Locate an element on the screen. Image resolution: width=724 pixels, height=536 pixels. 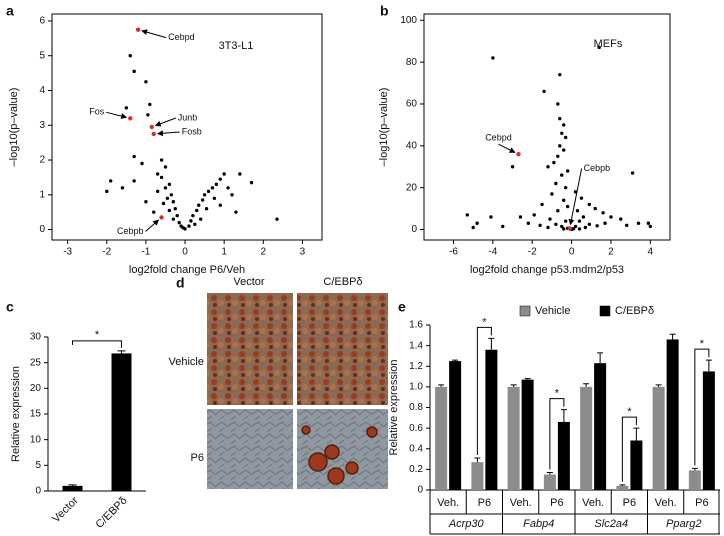
y-tick-label: 20 is located at coordinates (412, 187).